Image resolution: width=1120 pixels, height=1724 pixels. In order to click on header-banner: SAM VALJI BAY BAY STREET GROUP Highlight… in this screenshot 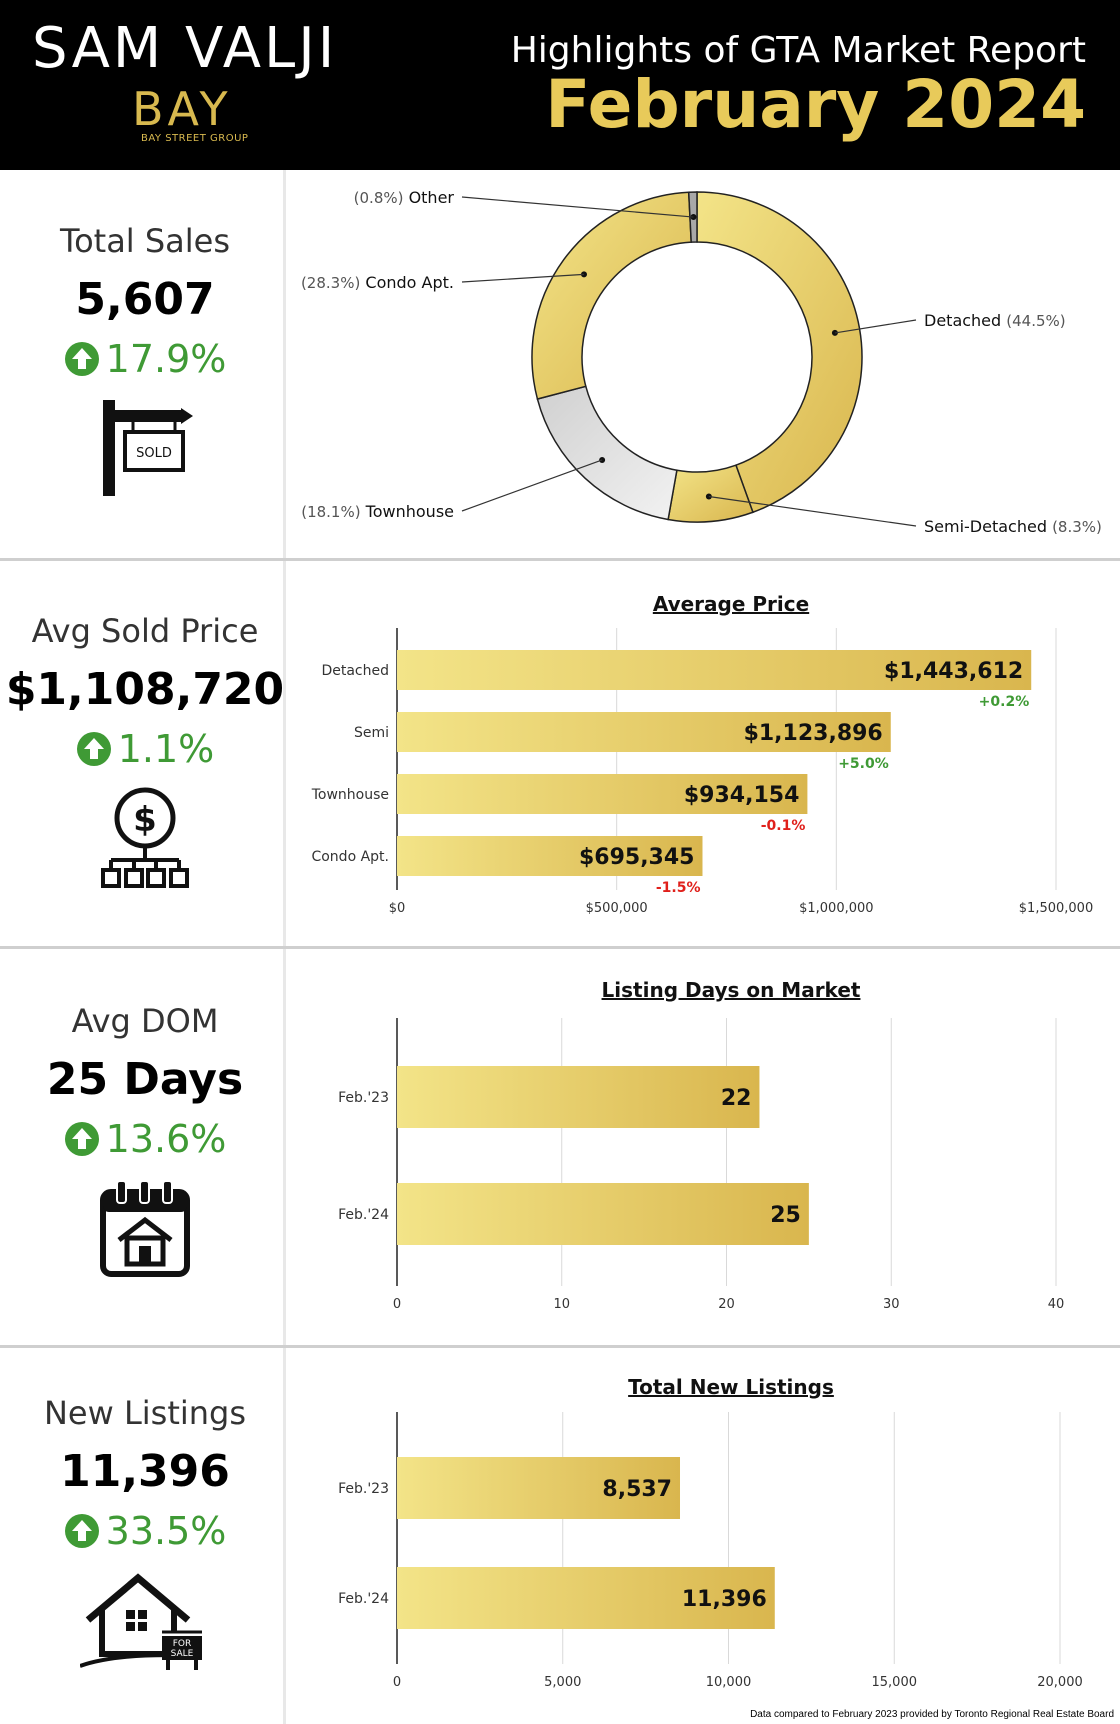, I will do `click(560, 85)`.